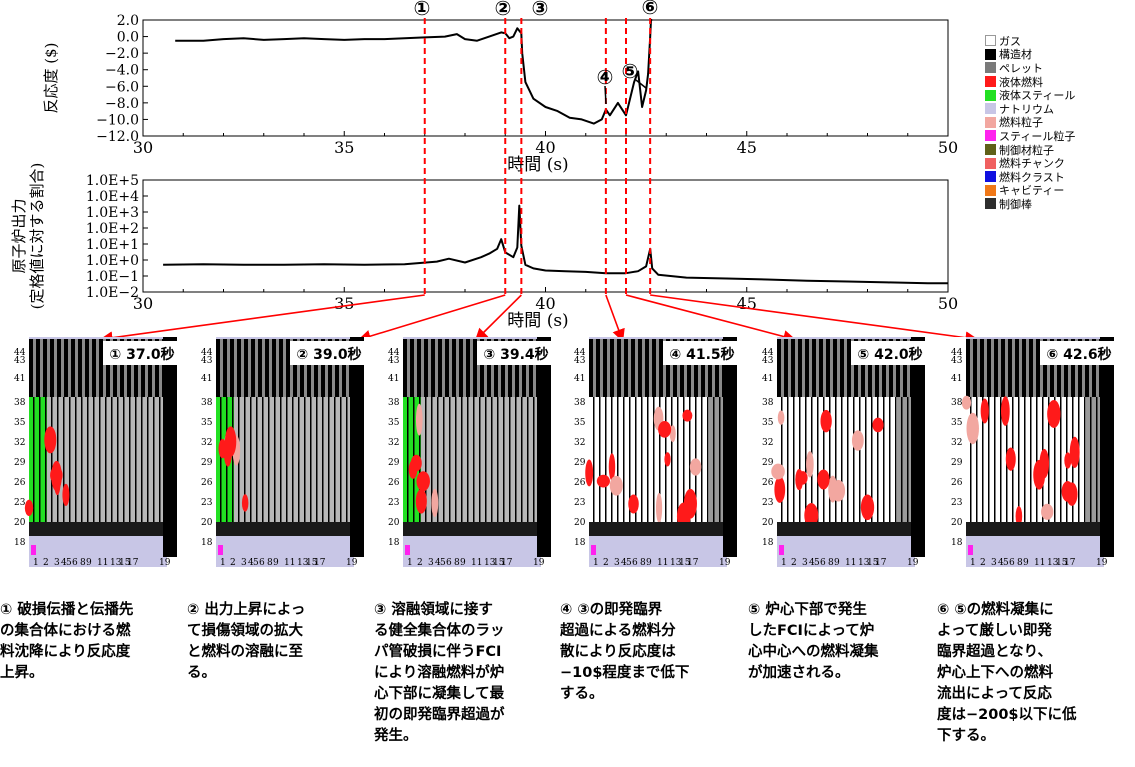  I want to click on legend-item: ガス, so click(1030, 41).